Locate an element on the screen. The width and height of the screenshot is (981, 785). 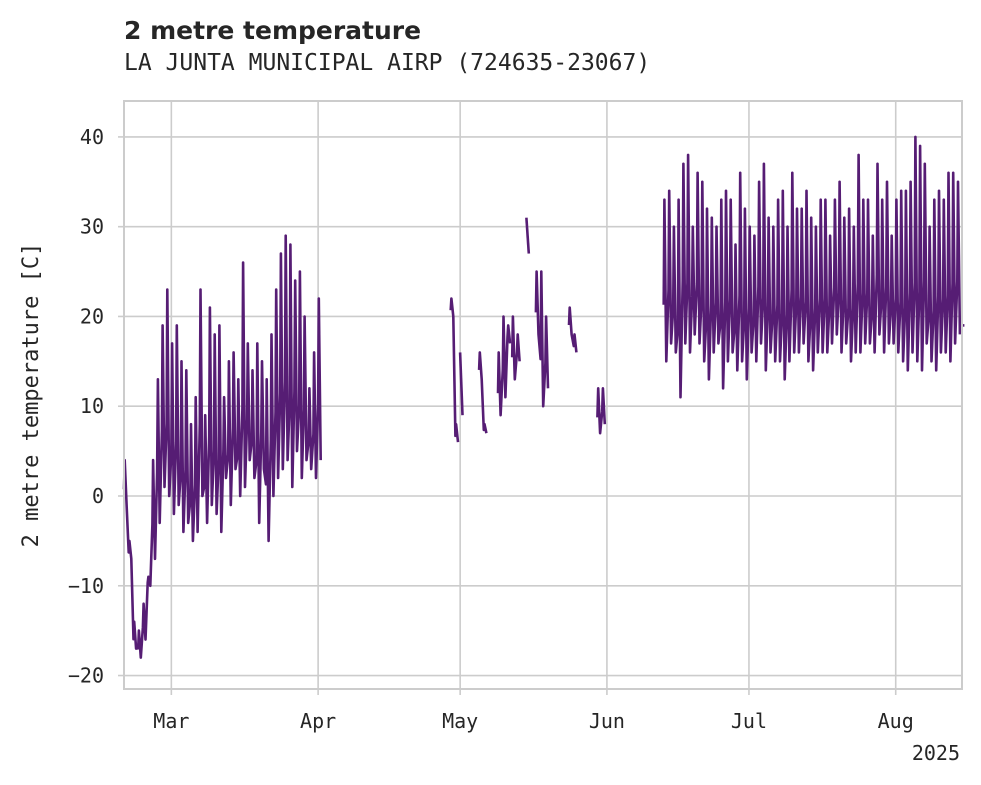
y-tick-label: 20 is located at coordinates (92, 316).